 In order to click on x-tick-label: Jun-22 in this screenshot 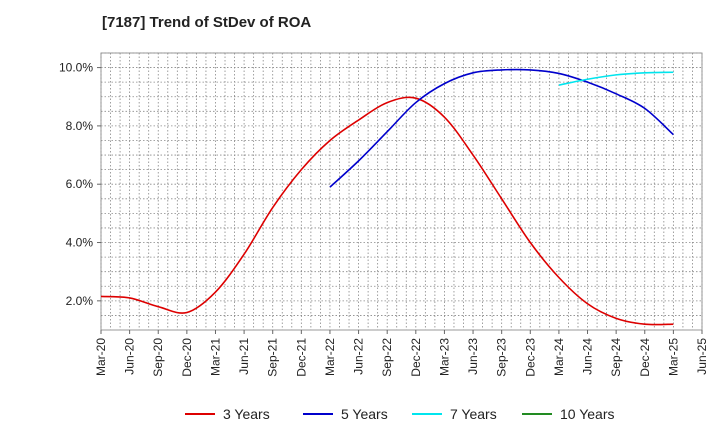, I will do `click(359, 356)`.